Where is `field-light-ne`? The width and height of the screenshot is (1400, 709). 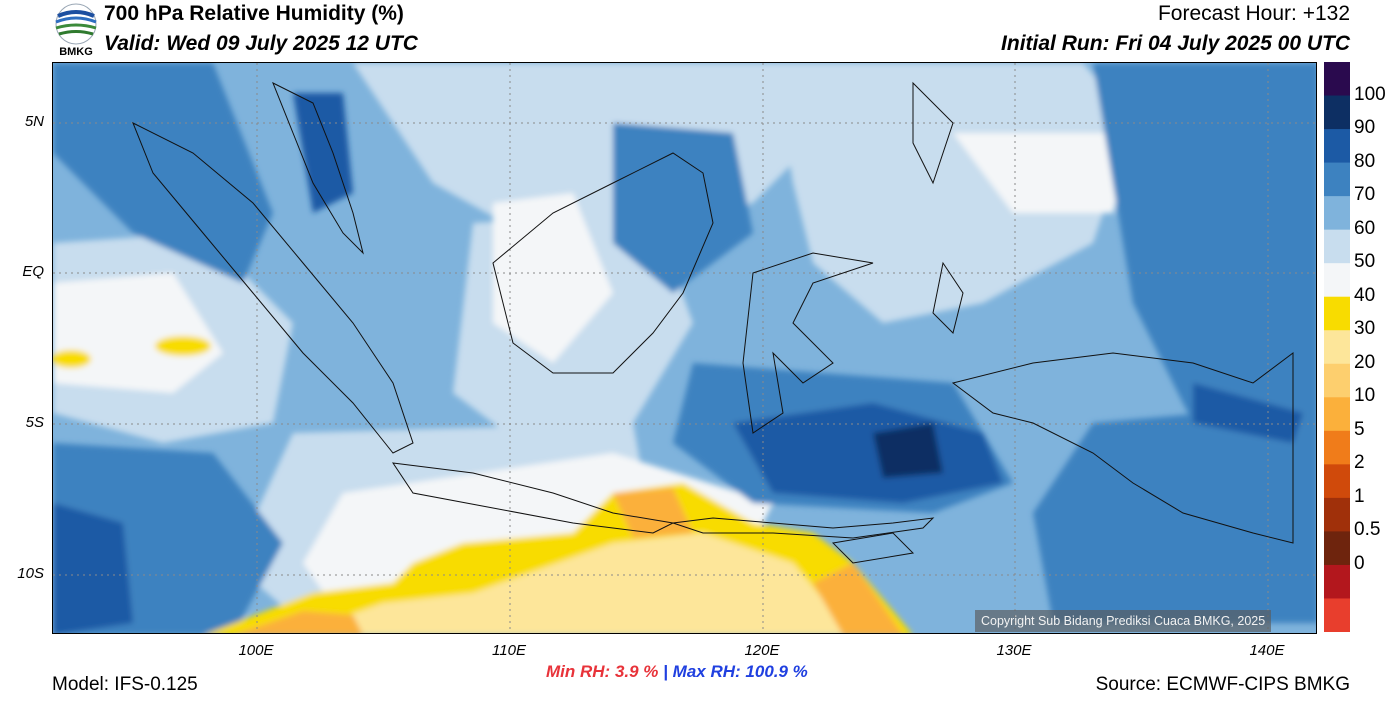
field-light-ne is located at coordinates (953, 193).